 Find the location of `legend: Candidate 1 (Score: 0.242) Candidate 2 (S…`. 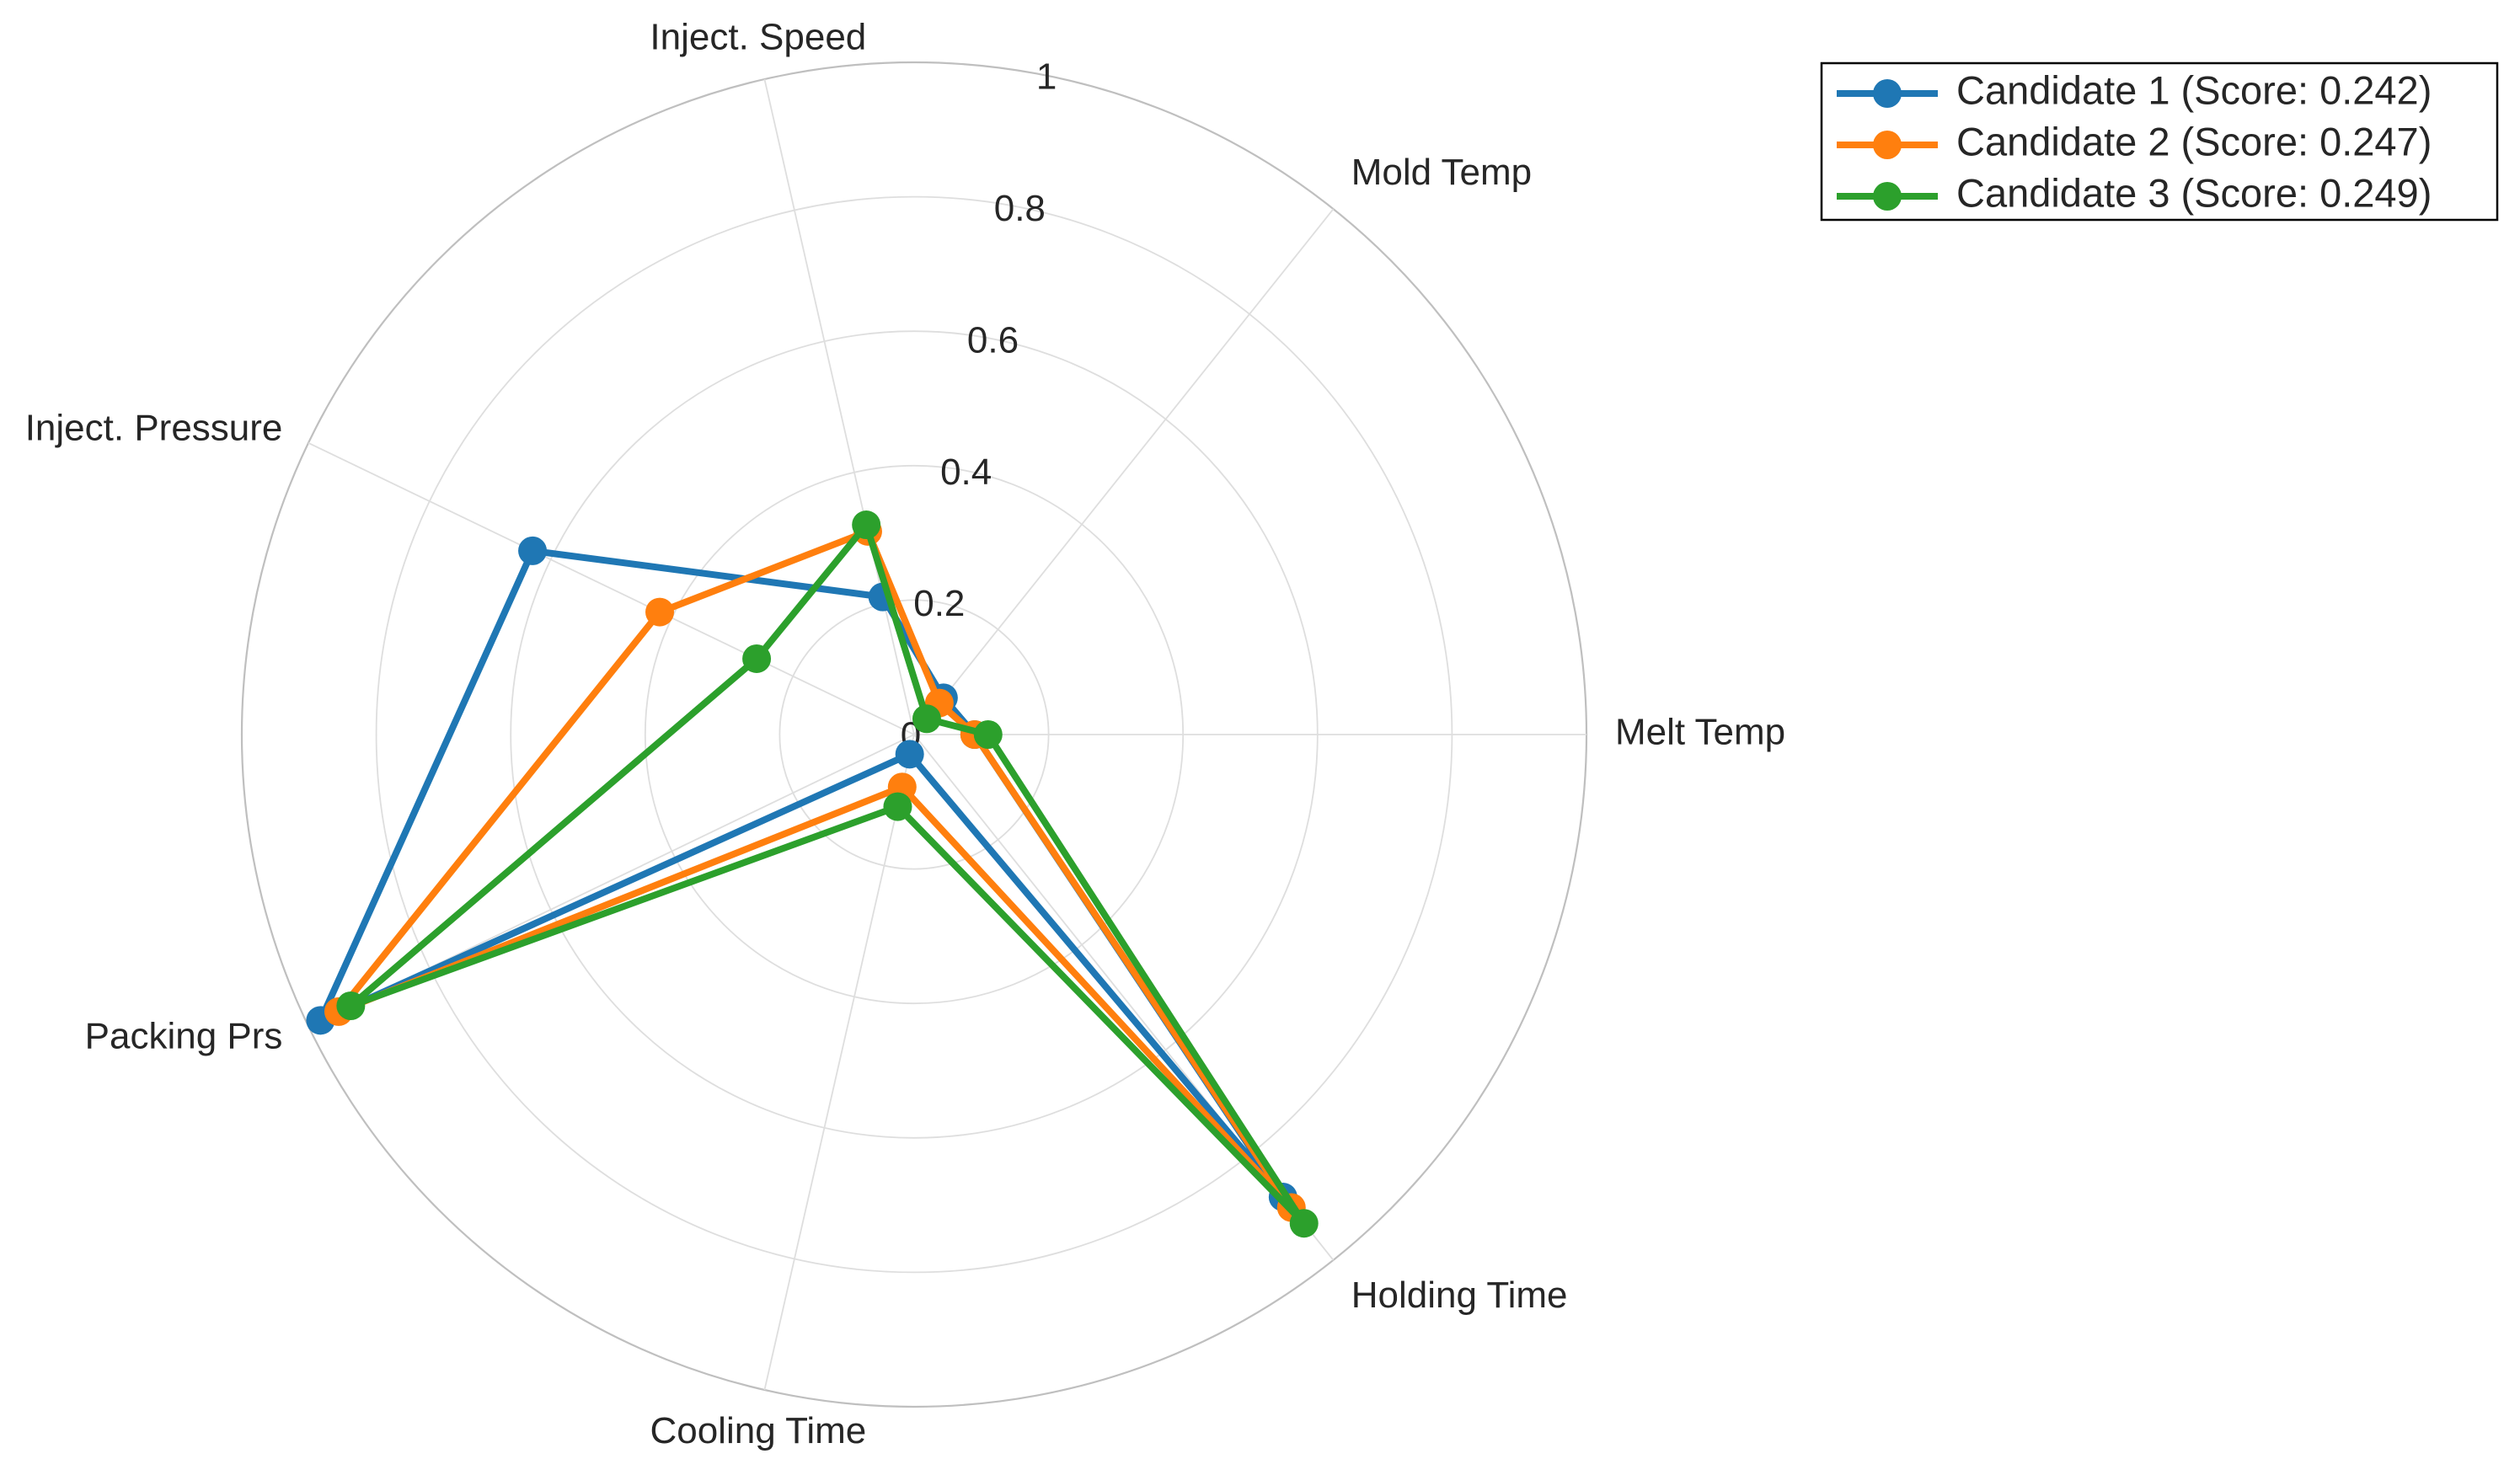

legend: Candidate 1 (Score: 0.242) Candidate 2 (S… is located at coordinates (2159, 141).